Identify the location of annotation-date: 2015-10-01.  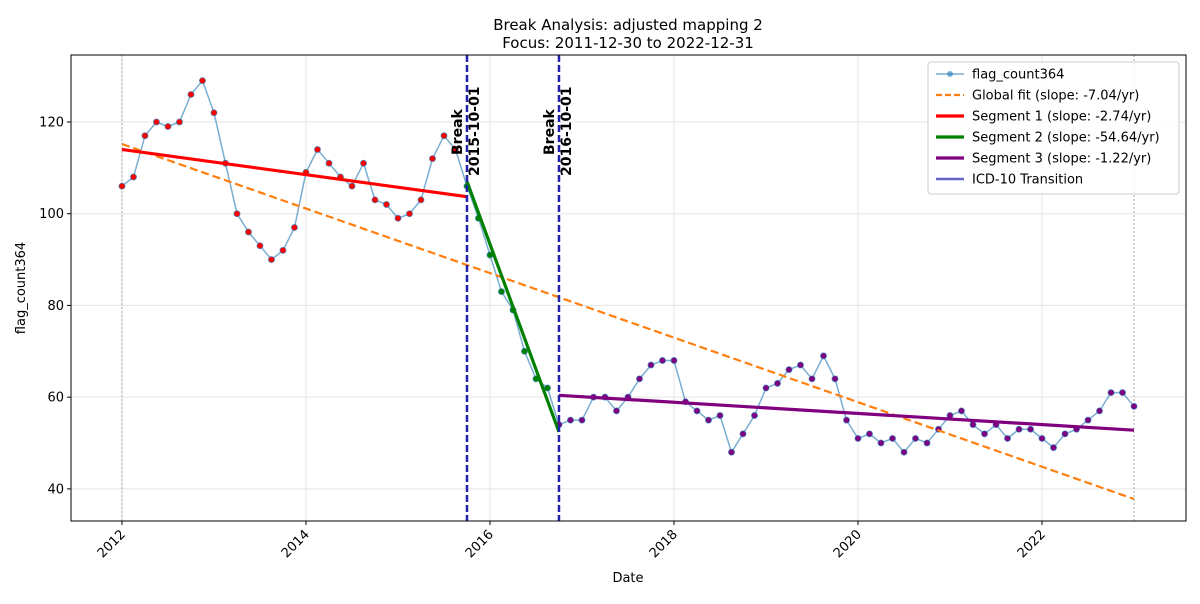
(475, 131).